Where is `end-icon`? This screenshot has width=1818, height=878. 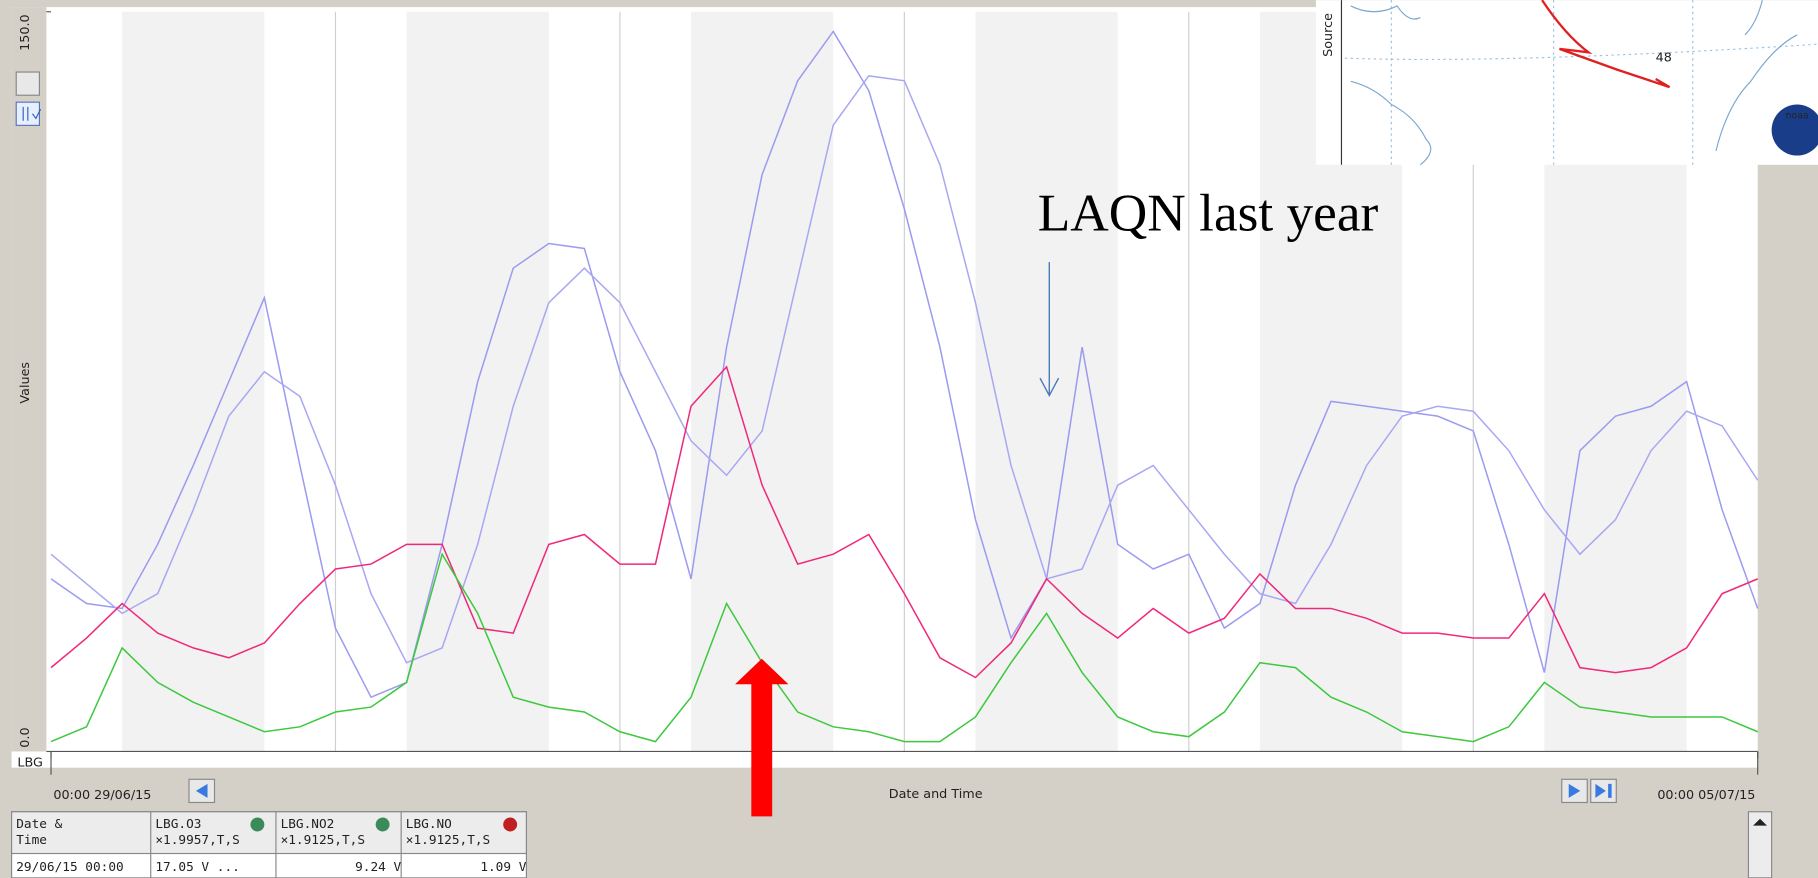 end-icon is located at coordinates (1603, 790).